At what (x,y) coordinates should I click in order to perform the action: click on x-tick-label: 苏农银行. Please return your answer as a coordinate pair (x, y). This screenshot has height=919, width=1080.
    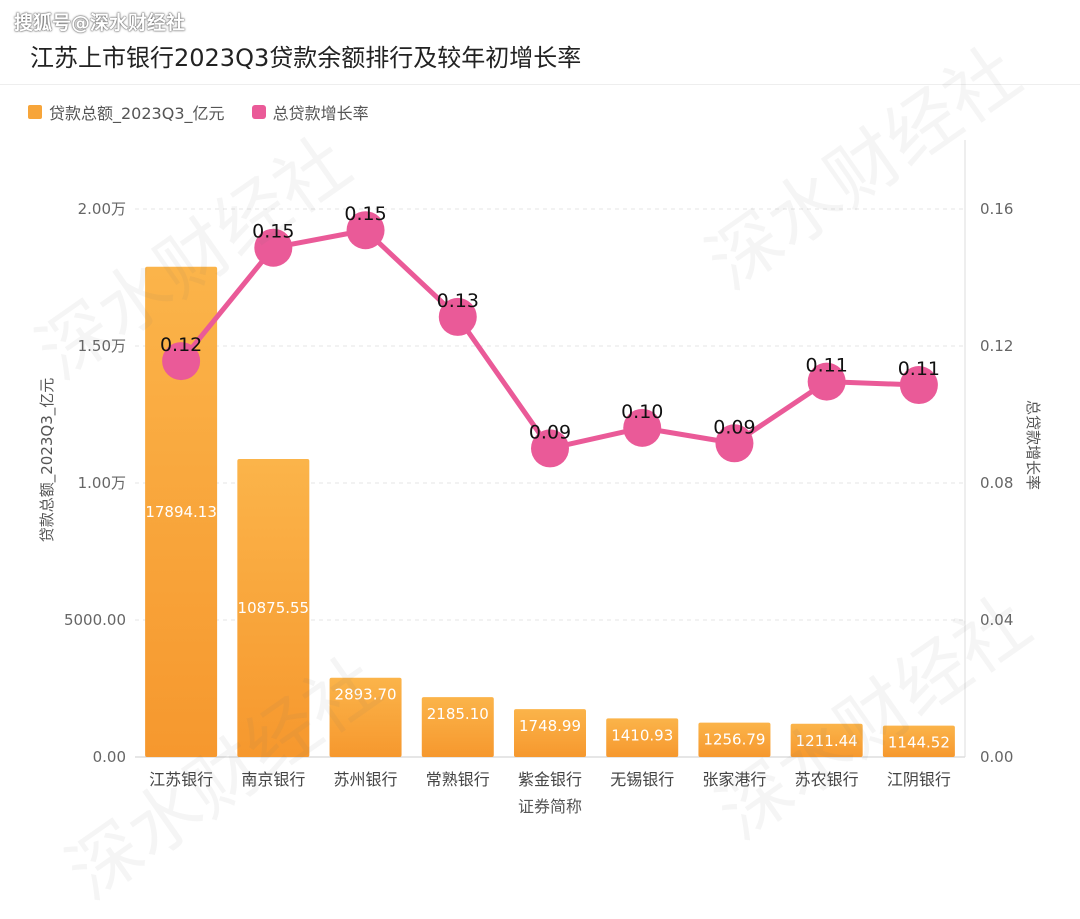
    Looking at the image, I should click on (827, 779).